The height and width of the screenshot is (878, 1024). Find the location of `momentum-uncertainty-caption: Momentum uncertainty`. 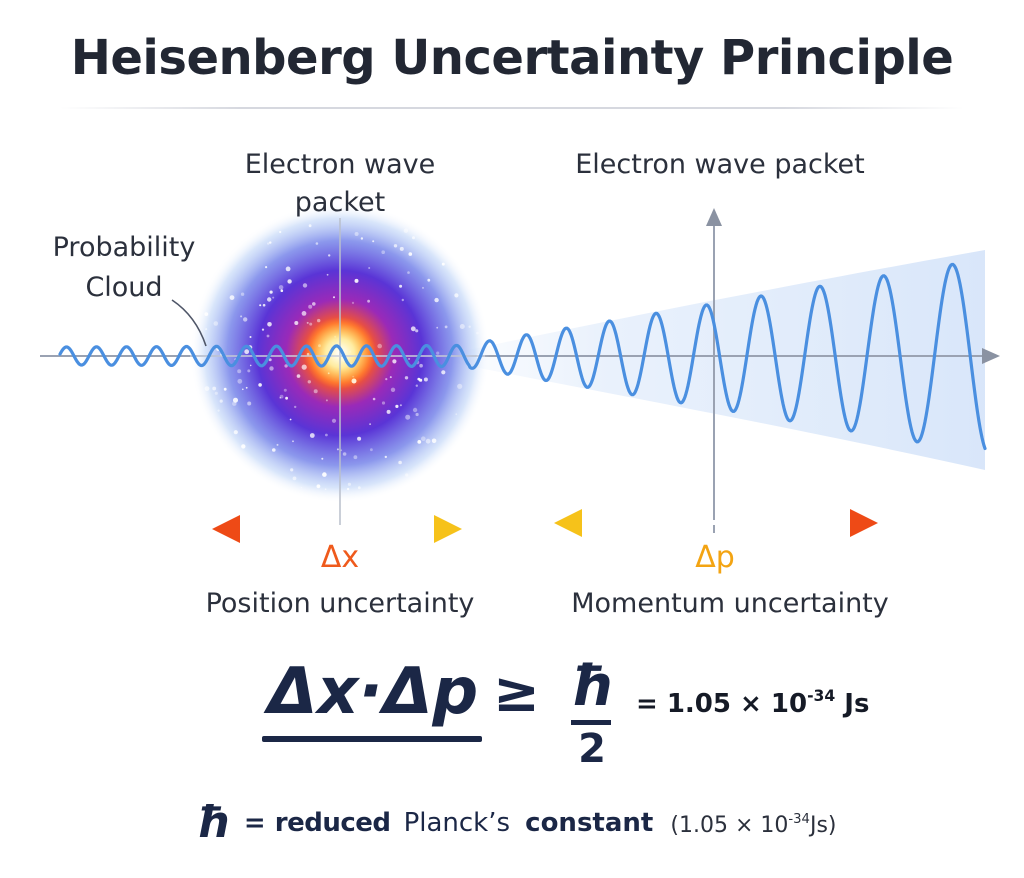

momentum-uncertainty-caption: Momentum uncertainty is located at coordinates (730, 603).